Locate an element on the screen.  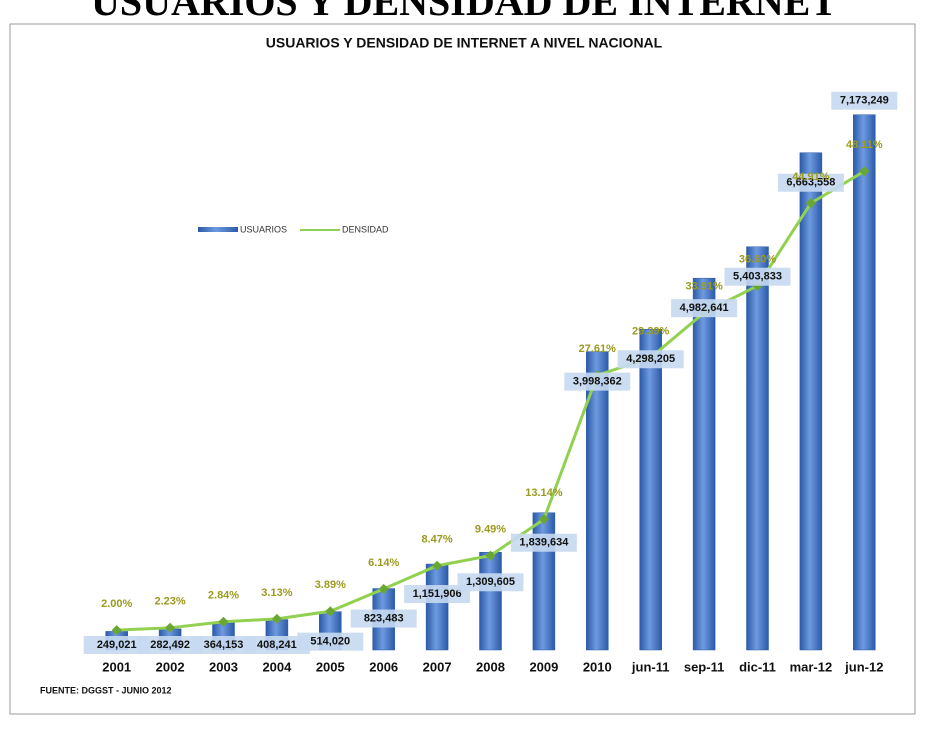
density-label: 3.13% is located at coordinates (276, 593).